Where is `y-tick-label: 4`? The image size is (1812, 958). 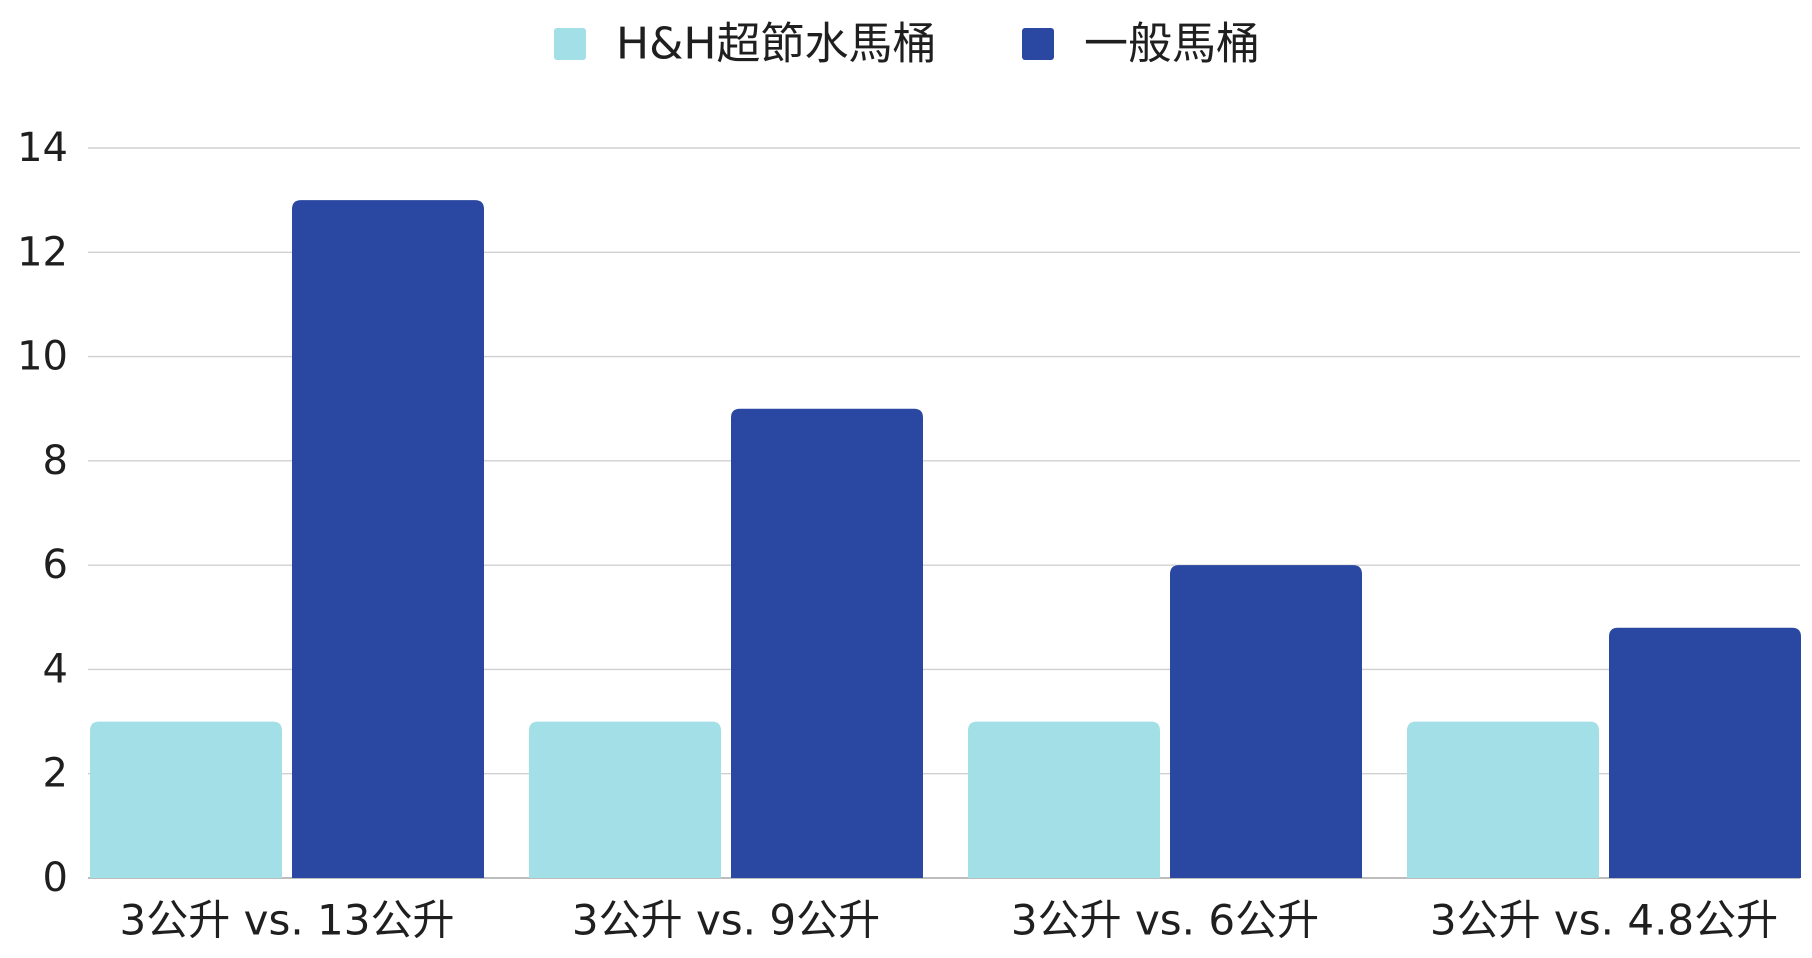
y-tick-label: 4 is located at coordinates (55, 669).